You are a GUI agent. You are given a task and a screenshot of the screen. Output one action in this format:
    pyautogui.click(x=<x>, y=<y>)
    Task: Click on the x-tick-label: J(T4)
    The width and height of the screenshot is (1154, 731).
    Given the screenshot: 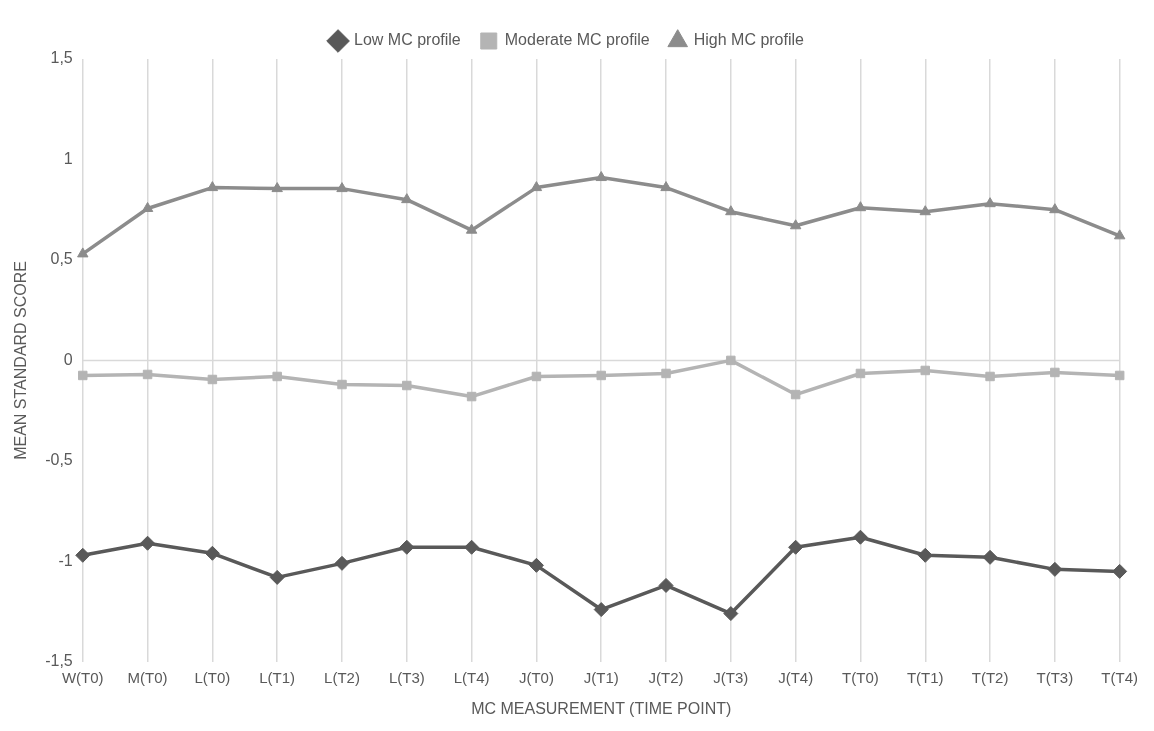 What is the action you would take?
    pyautogui.click(x=796, y=677)
    